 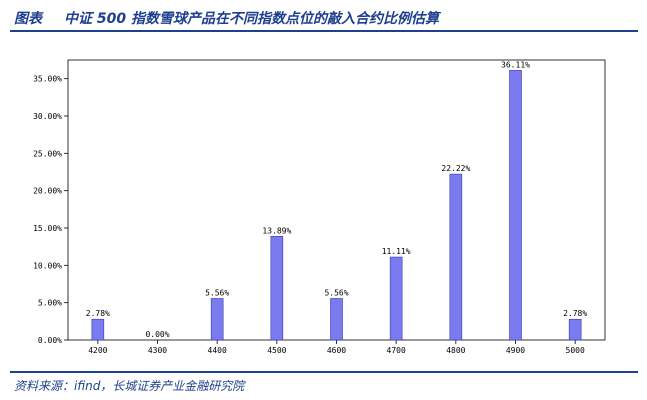 I want to click on y-tick-label: 30.00%, so click(x=47, y=116).